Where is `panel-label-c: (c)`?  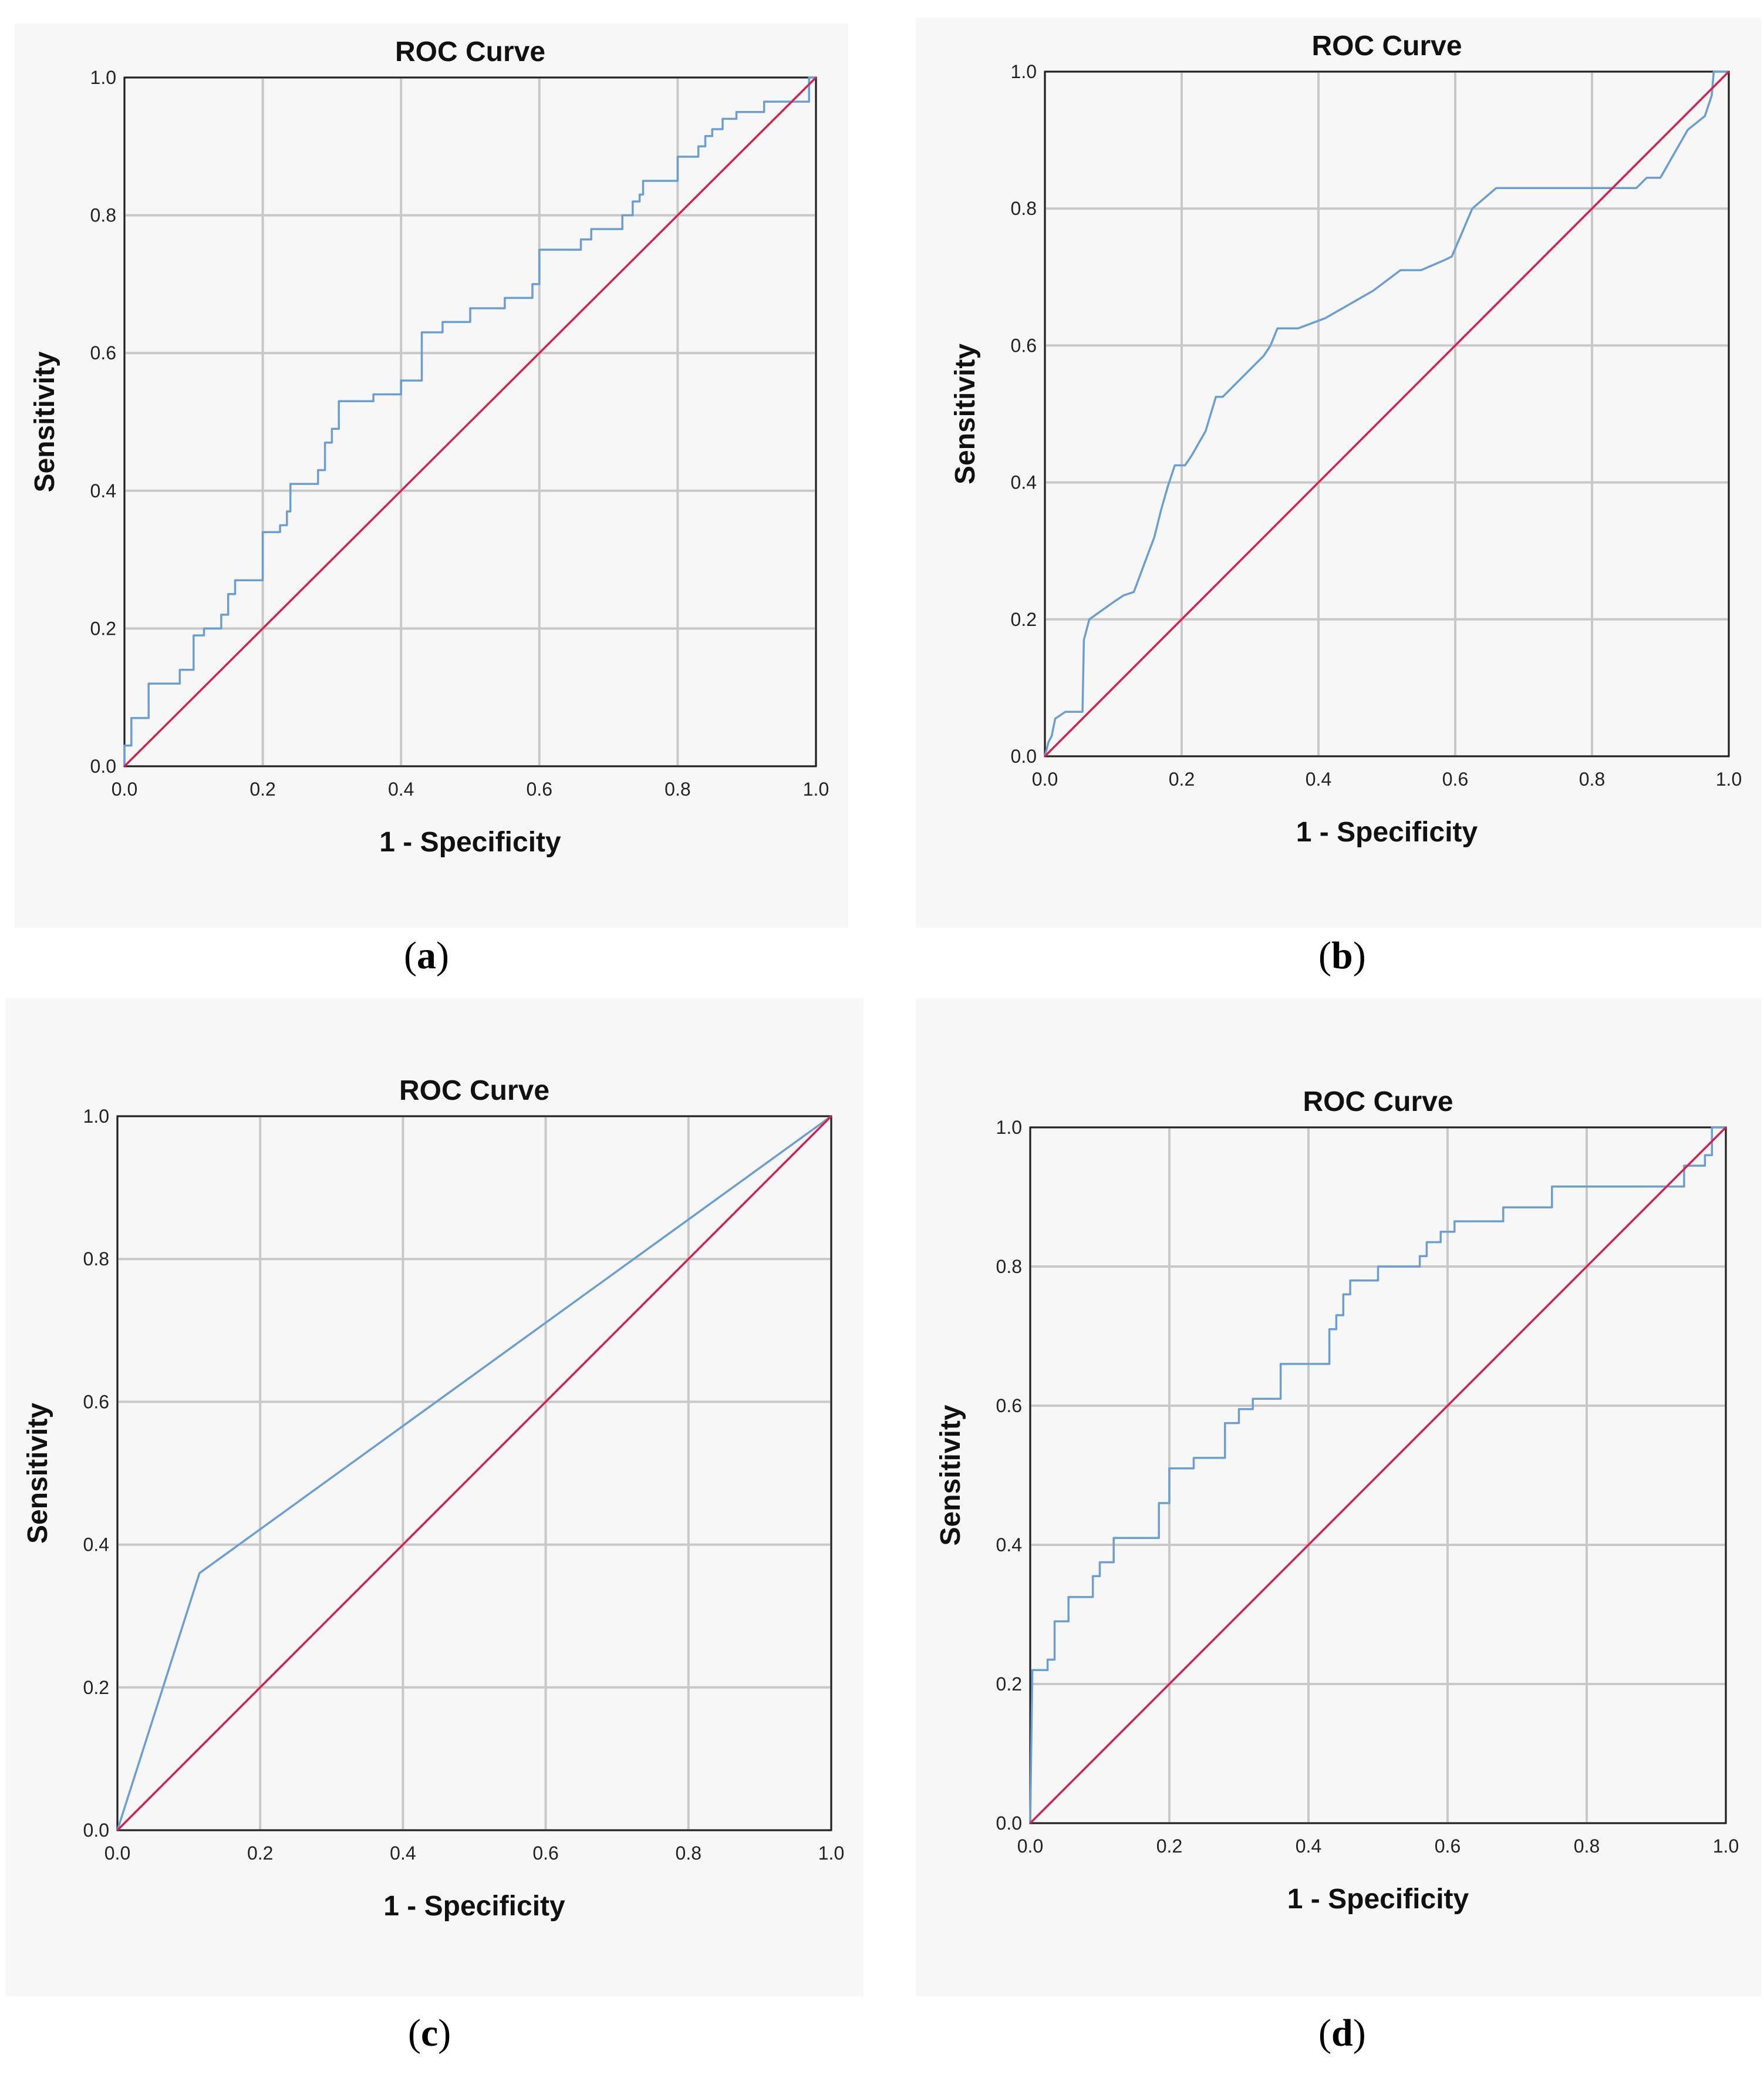
panel-label-c: (c) is located at coordinates (429, 2034).